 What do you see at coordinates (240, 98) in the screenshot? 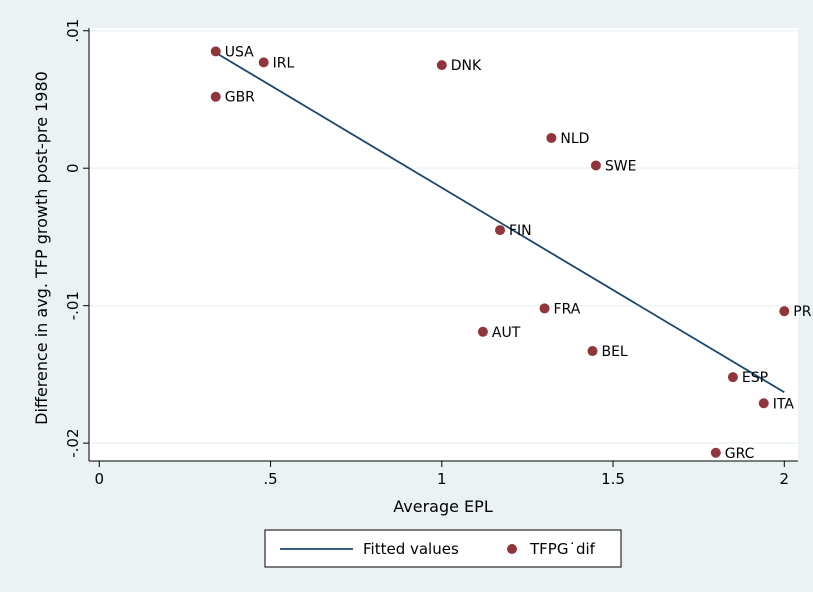
I see `point-label: GBR` at bounding box center [240, 98].